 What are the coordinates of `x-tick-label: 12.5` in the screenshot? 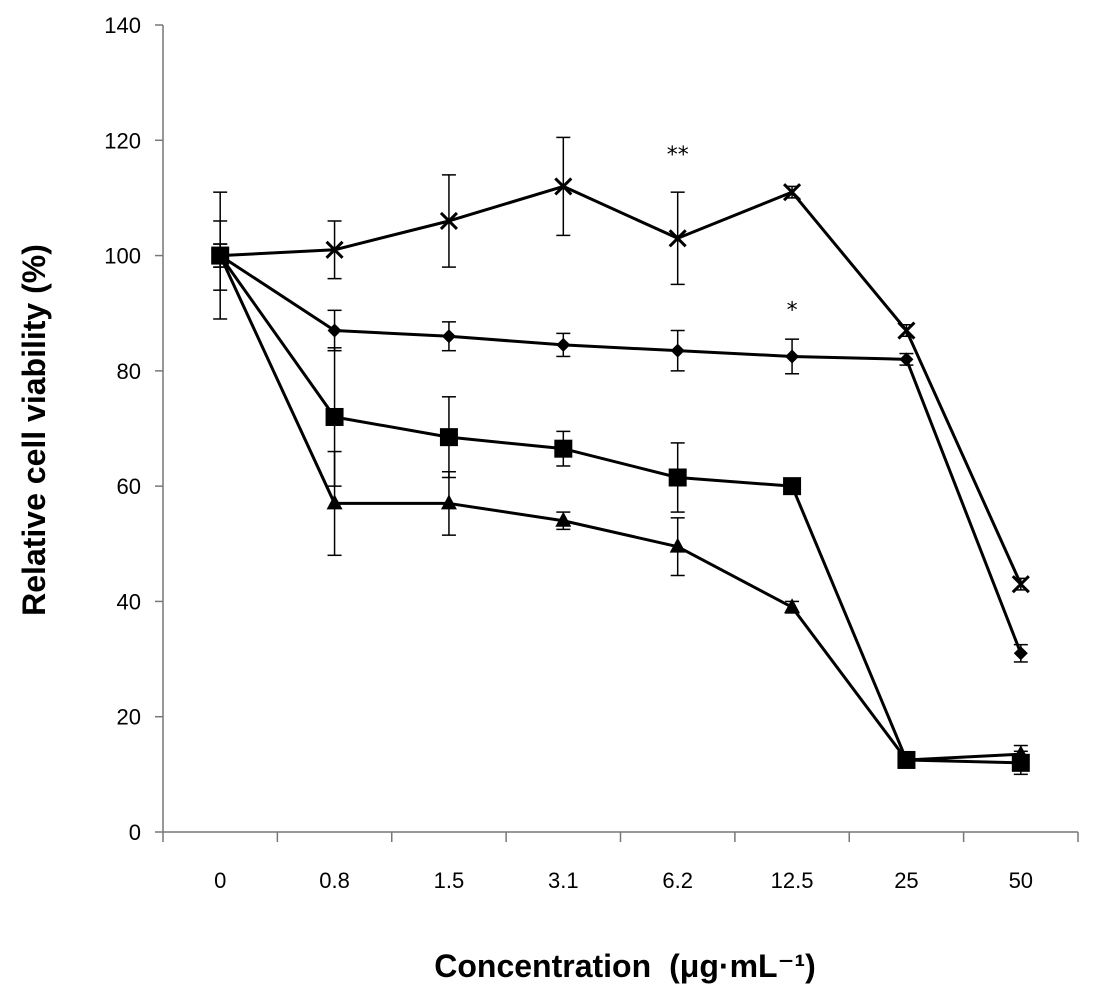 It's located at (792, 880).